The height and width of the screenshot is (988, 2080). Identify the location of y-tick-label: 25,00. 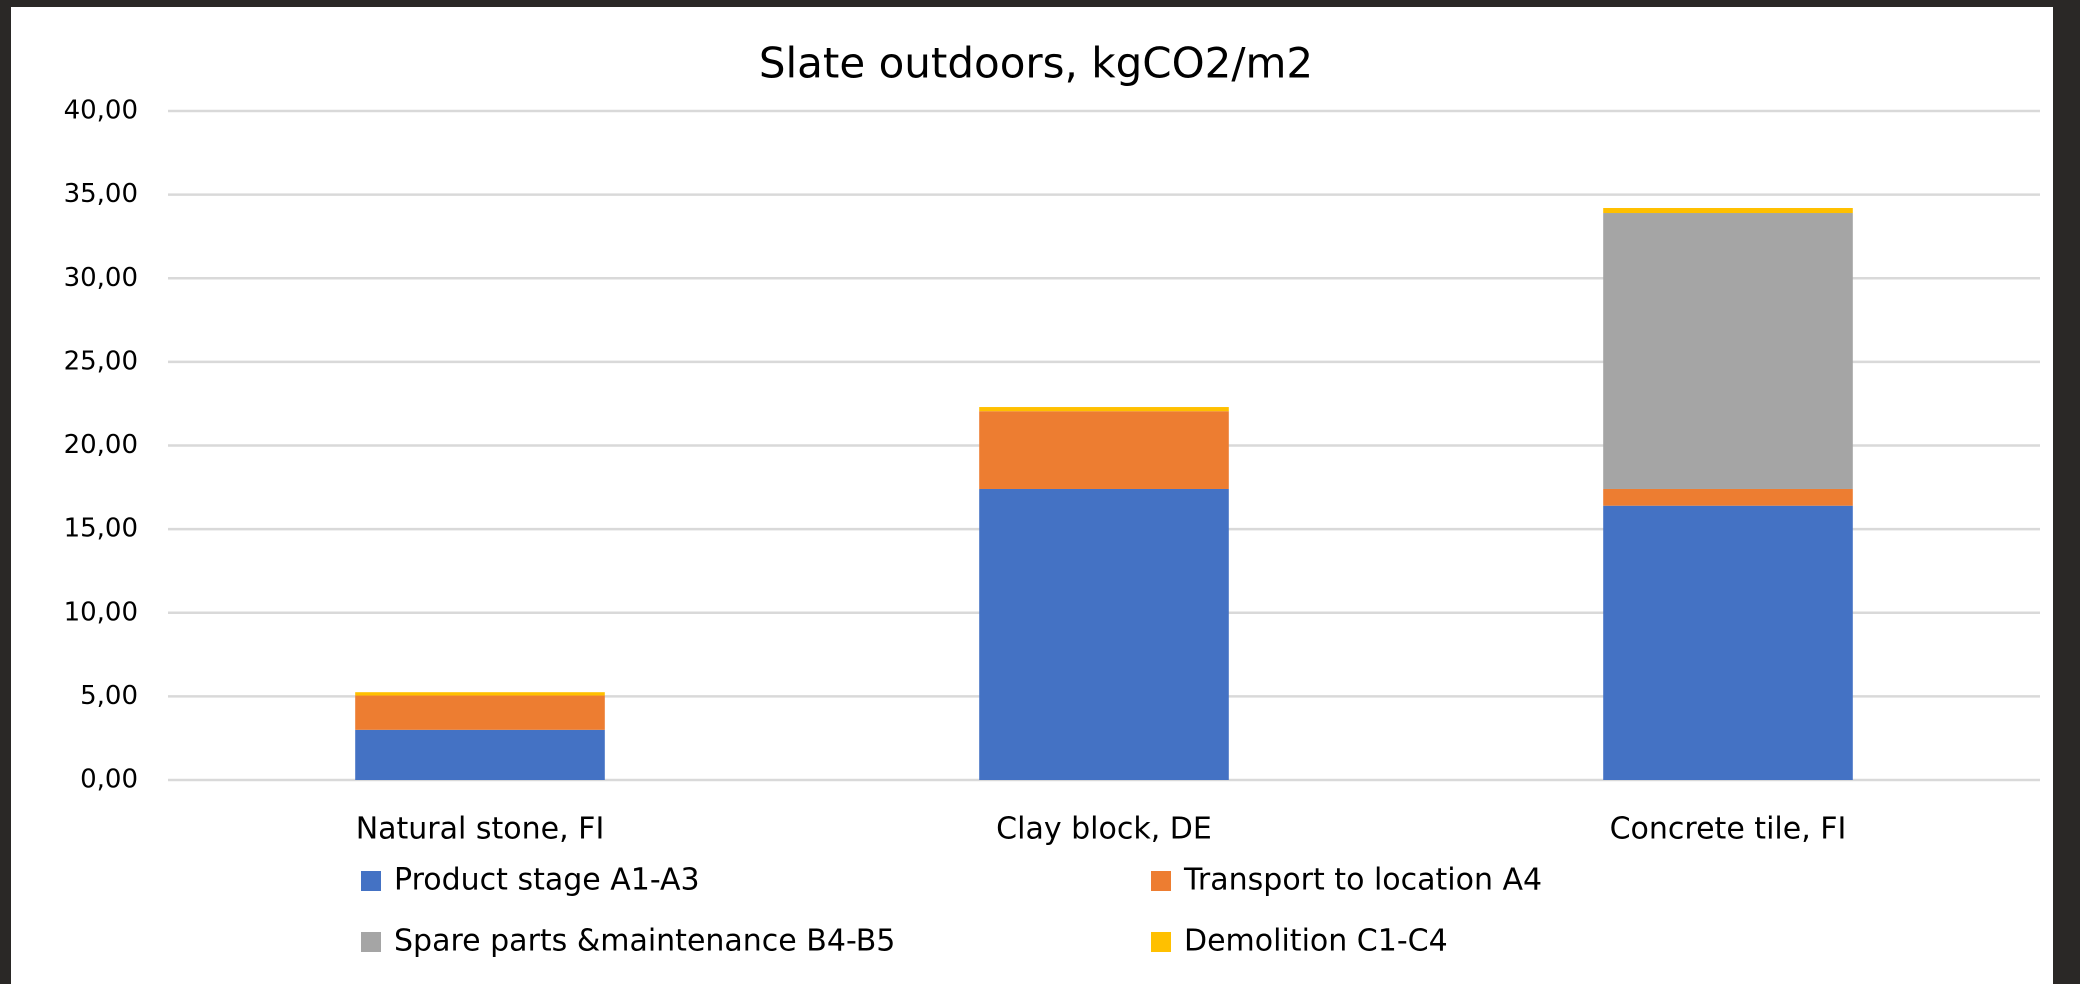
(101, 361).